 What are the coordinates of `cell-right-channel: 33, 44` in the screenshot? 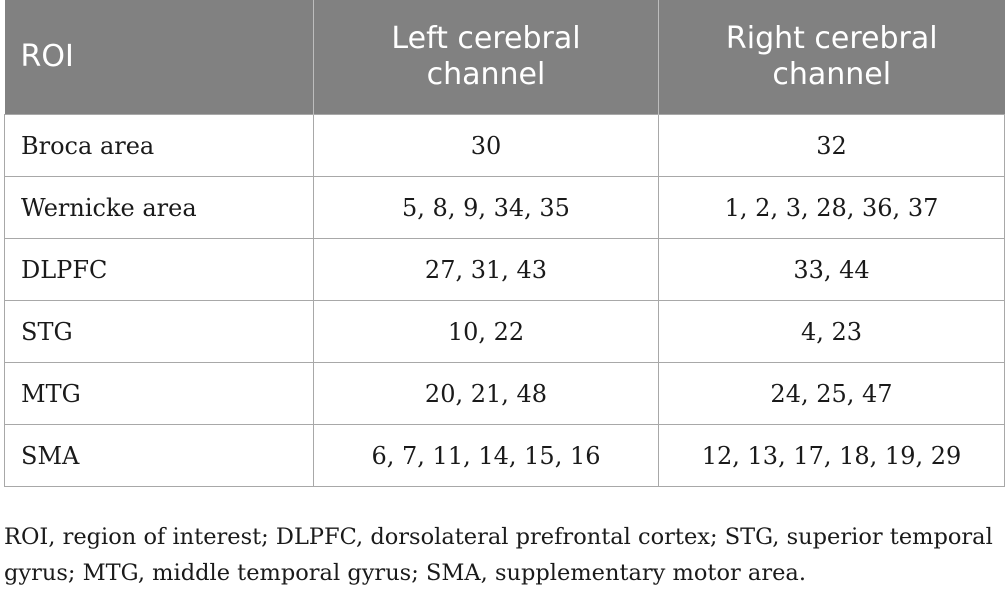 It's located at (831, 269).